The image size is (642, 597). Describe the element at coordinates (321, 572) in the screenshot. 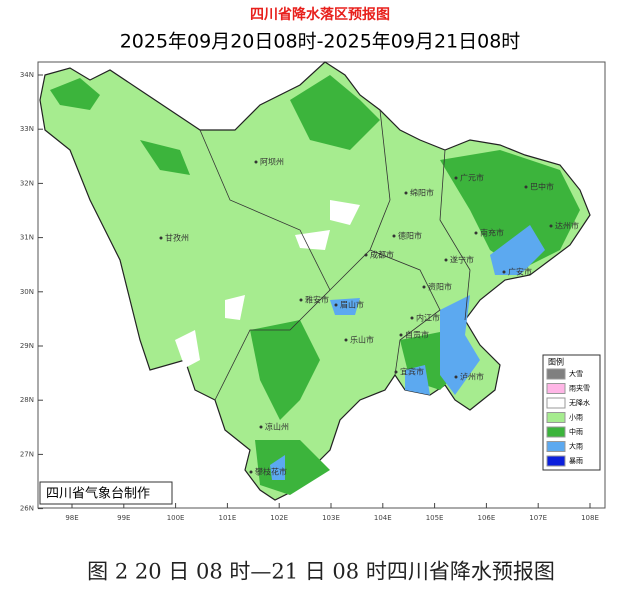

I see `caption: 图 2 20 日 08 时—21 日 08 时四川省降水预报图` at that location.